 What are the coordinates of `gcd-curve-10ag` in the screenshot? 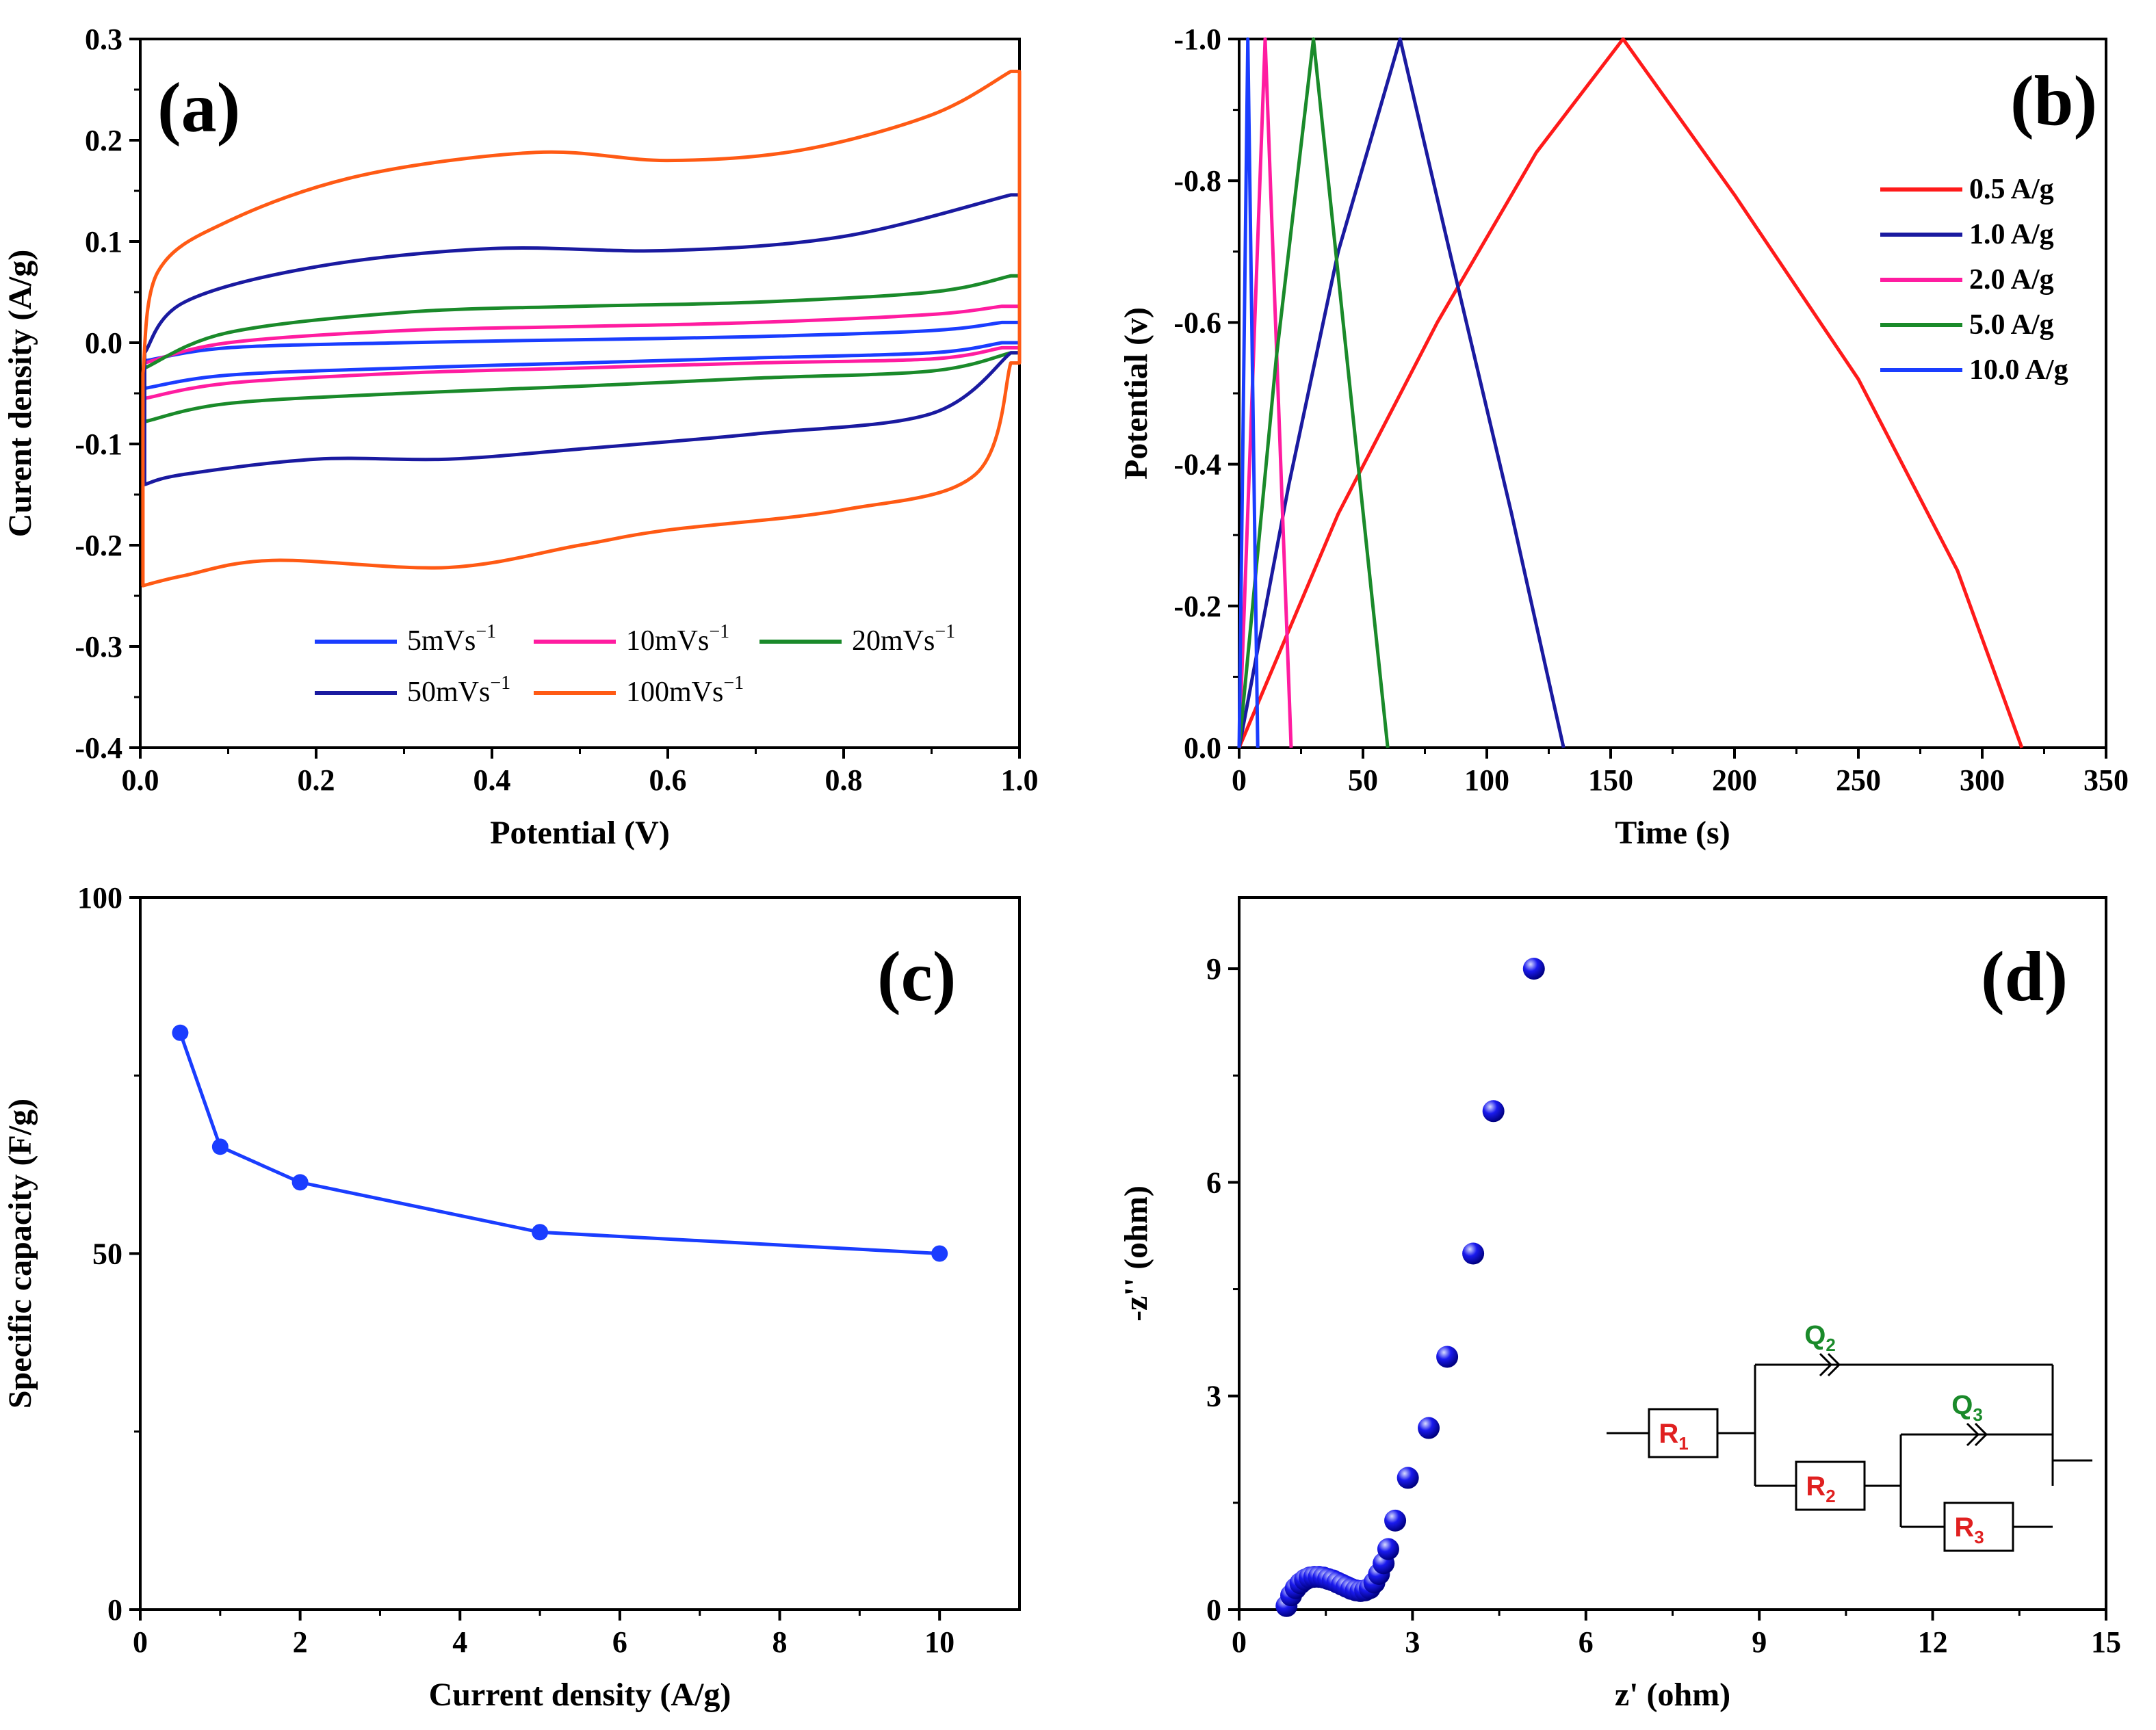 It's located at (1401, 392).